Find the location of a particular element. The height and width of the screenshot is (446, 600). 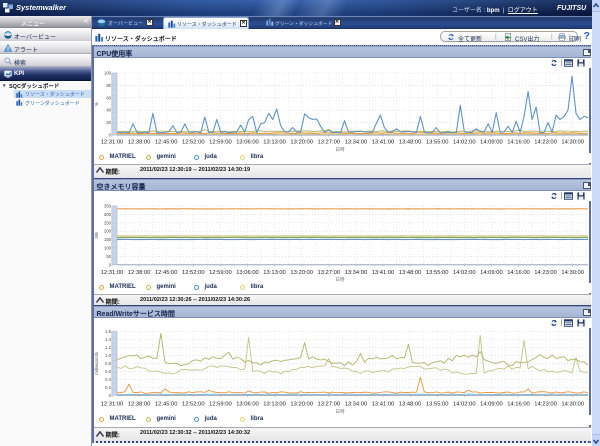

svg-text: 60 is located at coordinates (108, 97).